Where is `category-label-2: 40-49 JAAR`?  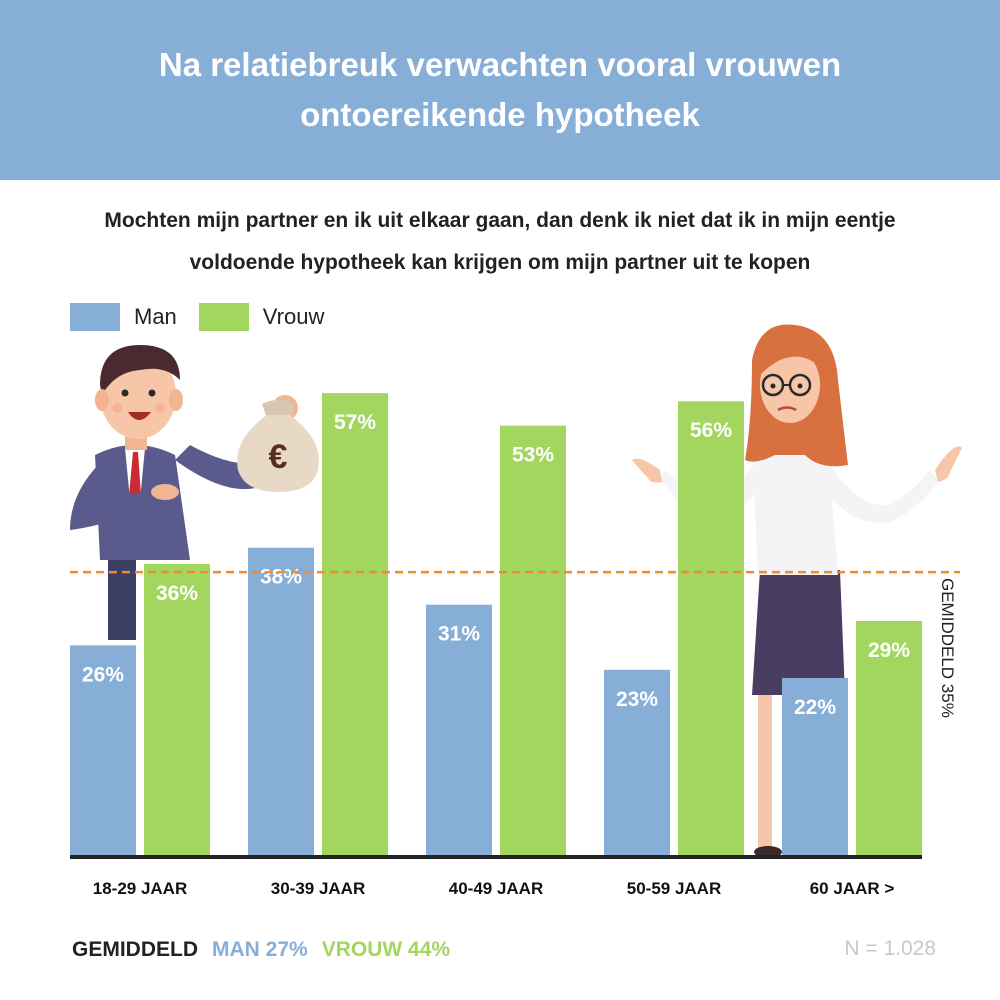
category-label-2: 40-49 JAAR is located at coordinates (496, 888).